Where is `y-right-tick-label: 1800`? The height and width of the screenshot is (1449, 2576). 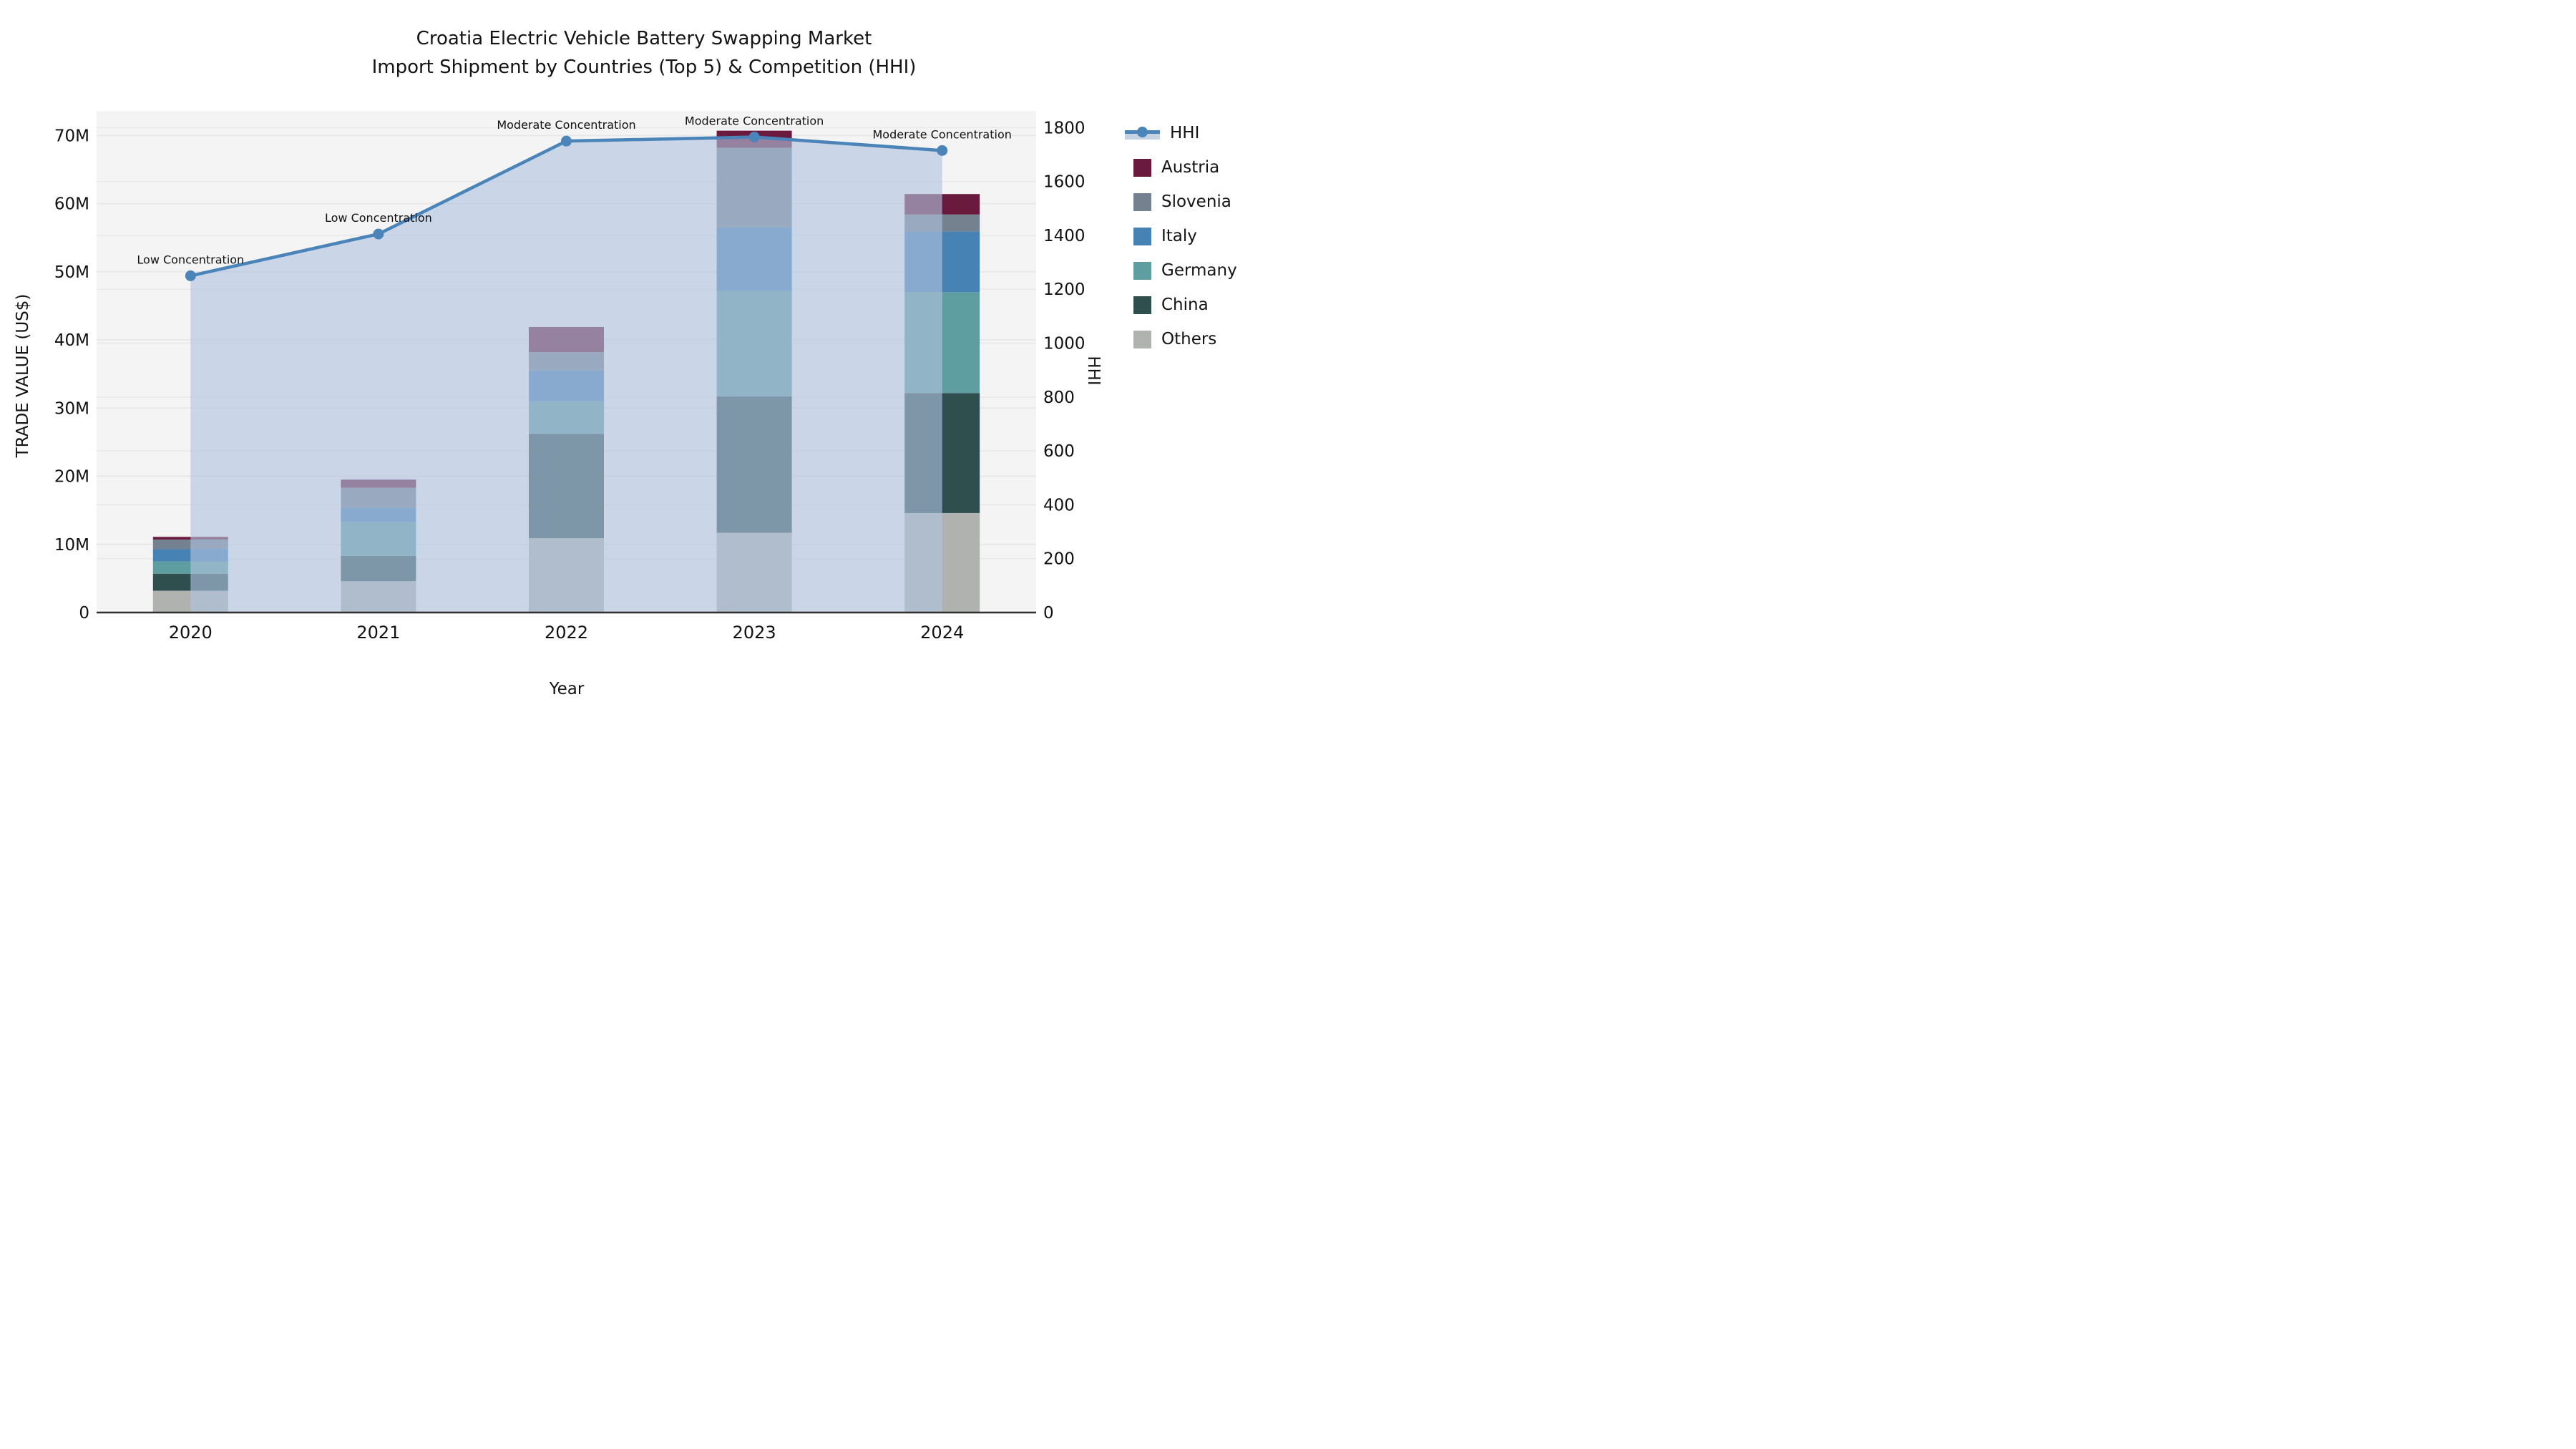 y-right-tick-label: 1800 is located at coordinates (1064, 128).